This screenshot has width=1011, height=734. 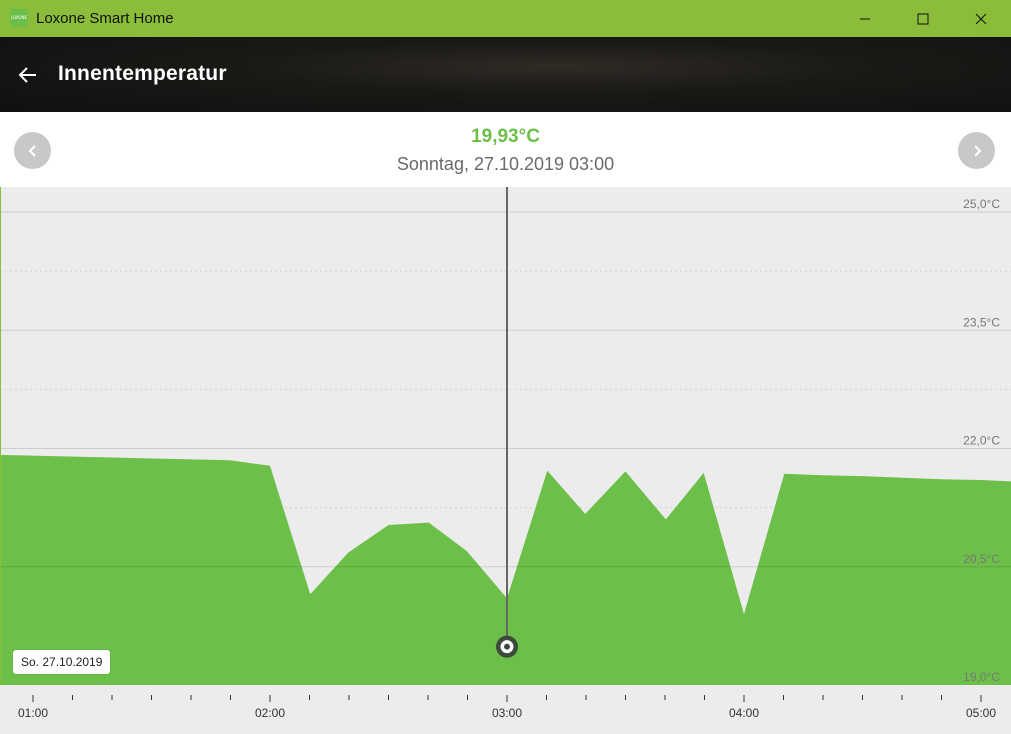 I want to click on x-tick-label: 05:00, so click(x=981, y=713).